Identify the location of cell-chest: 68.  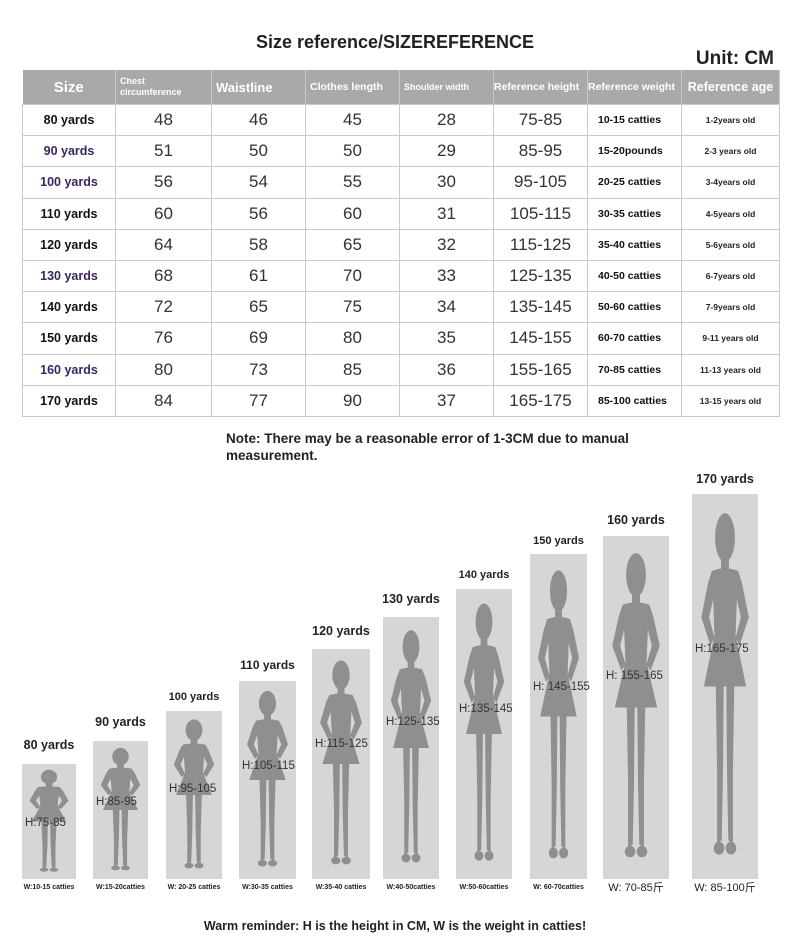
(163, 276).